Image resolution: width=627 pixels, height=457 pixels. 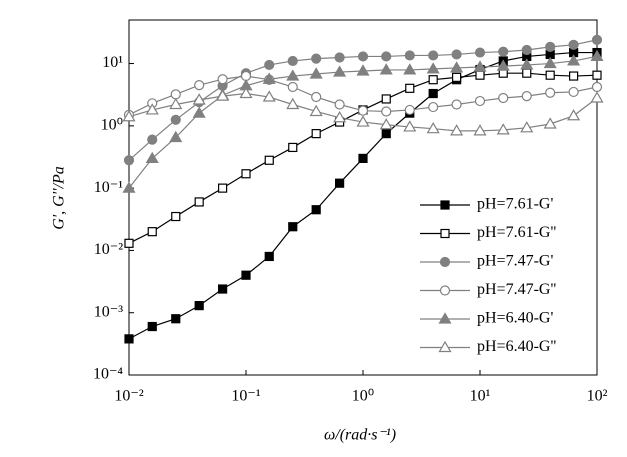 What do you see at coordinates (515, 318) in the screenshot?
I see `legend-label: pH=6.40-G'` at bounding box center [515, 318].